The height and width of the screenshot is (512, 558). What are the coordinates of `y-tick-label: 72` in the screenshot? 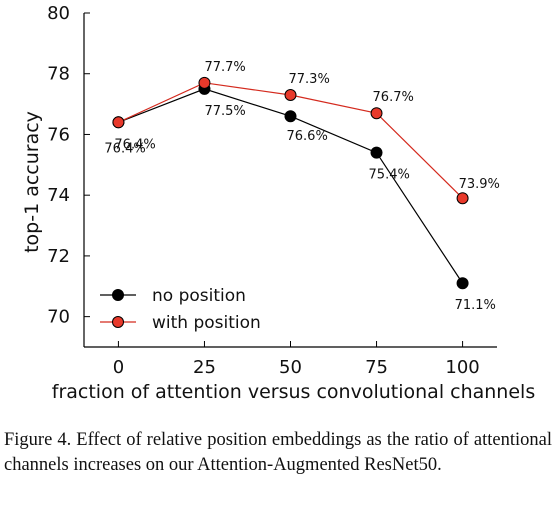 It's located at (58, 256).